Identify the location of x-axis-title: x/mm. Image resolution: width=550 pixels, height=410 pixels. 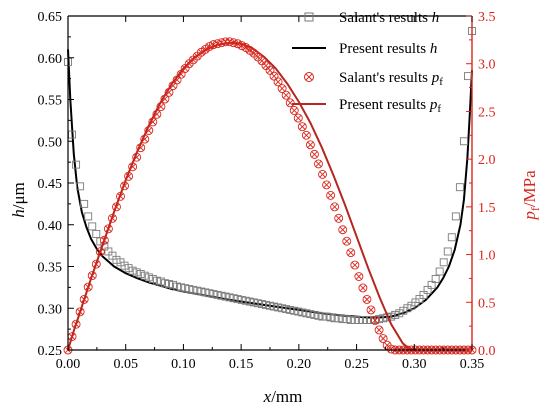
(283, 396).